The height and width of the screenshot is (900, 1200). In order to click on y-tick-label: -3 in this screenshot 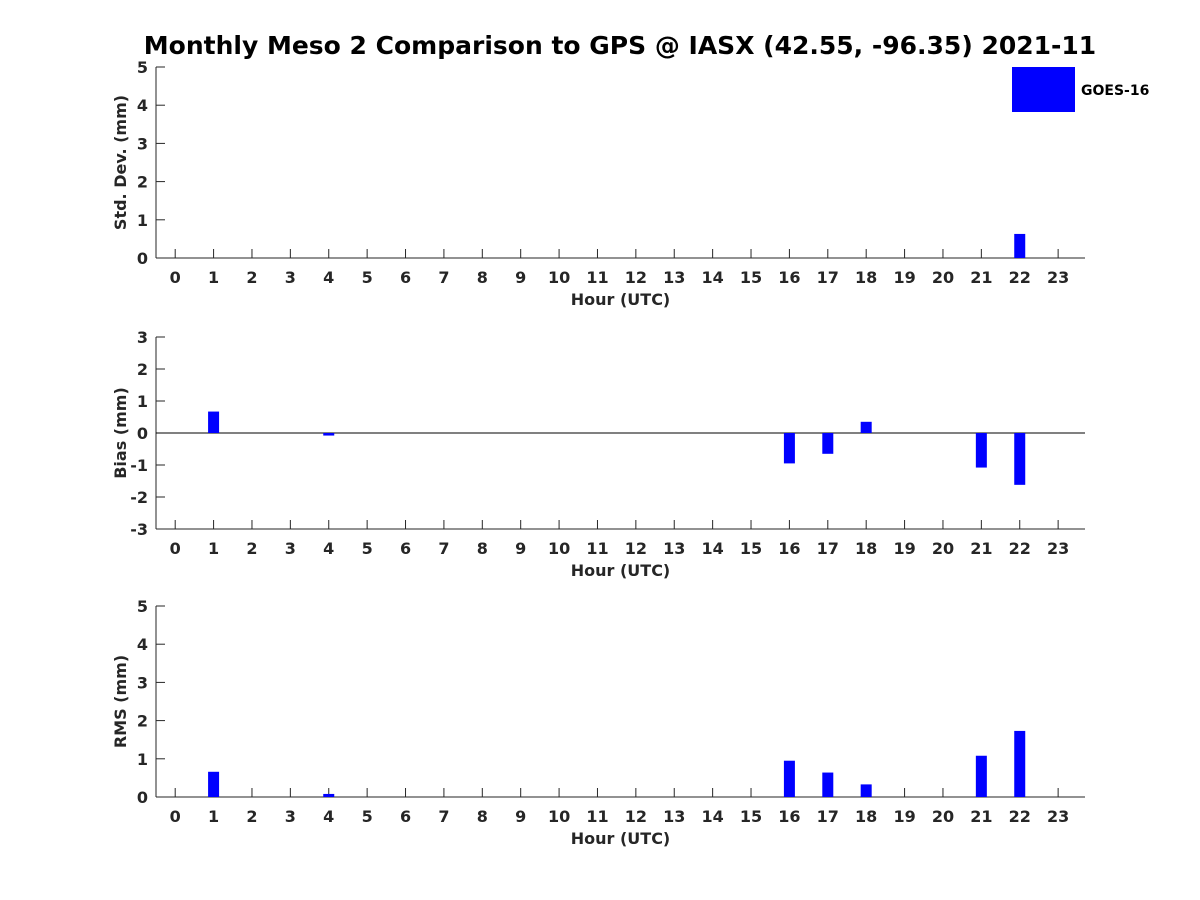, I will do `click(139, 529)`.